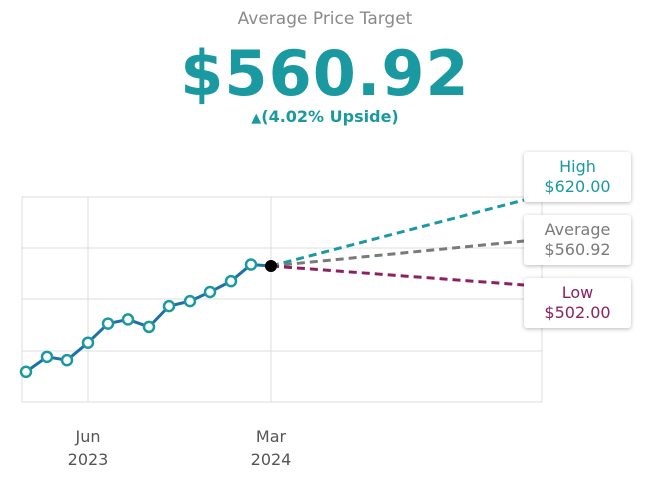 This screenshot has width=650, height=478. I want to click on history-series, so click(148, 318).